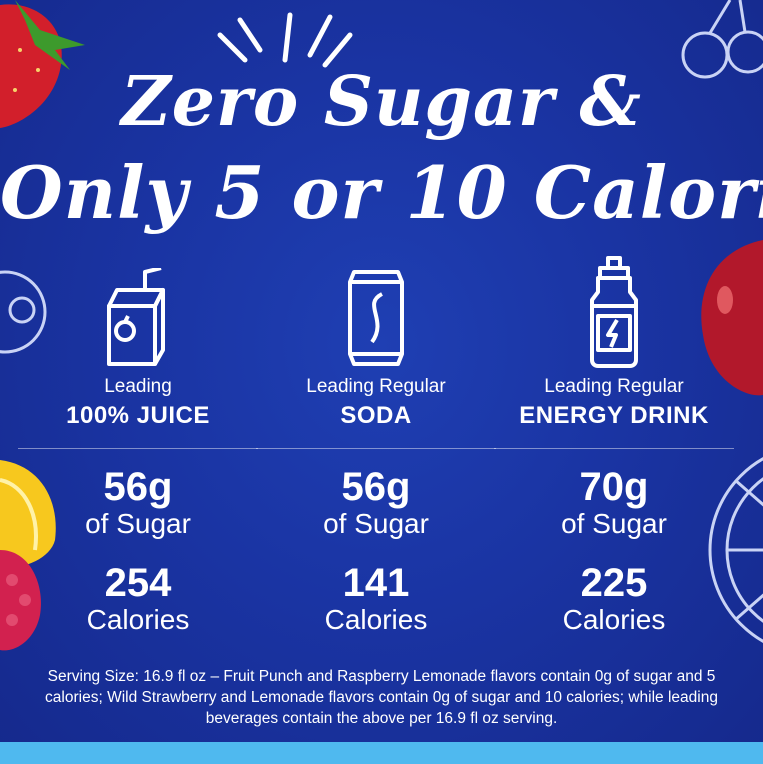 This screenshot has height=764, width=763. What do you see at coordinates (614, 583) in the screenshot?
I see `calories-value: 225` at bounding box center [614, 583].